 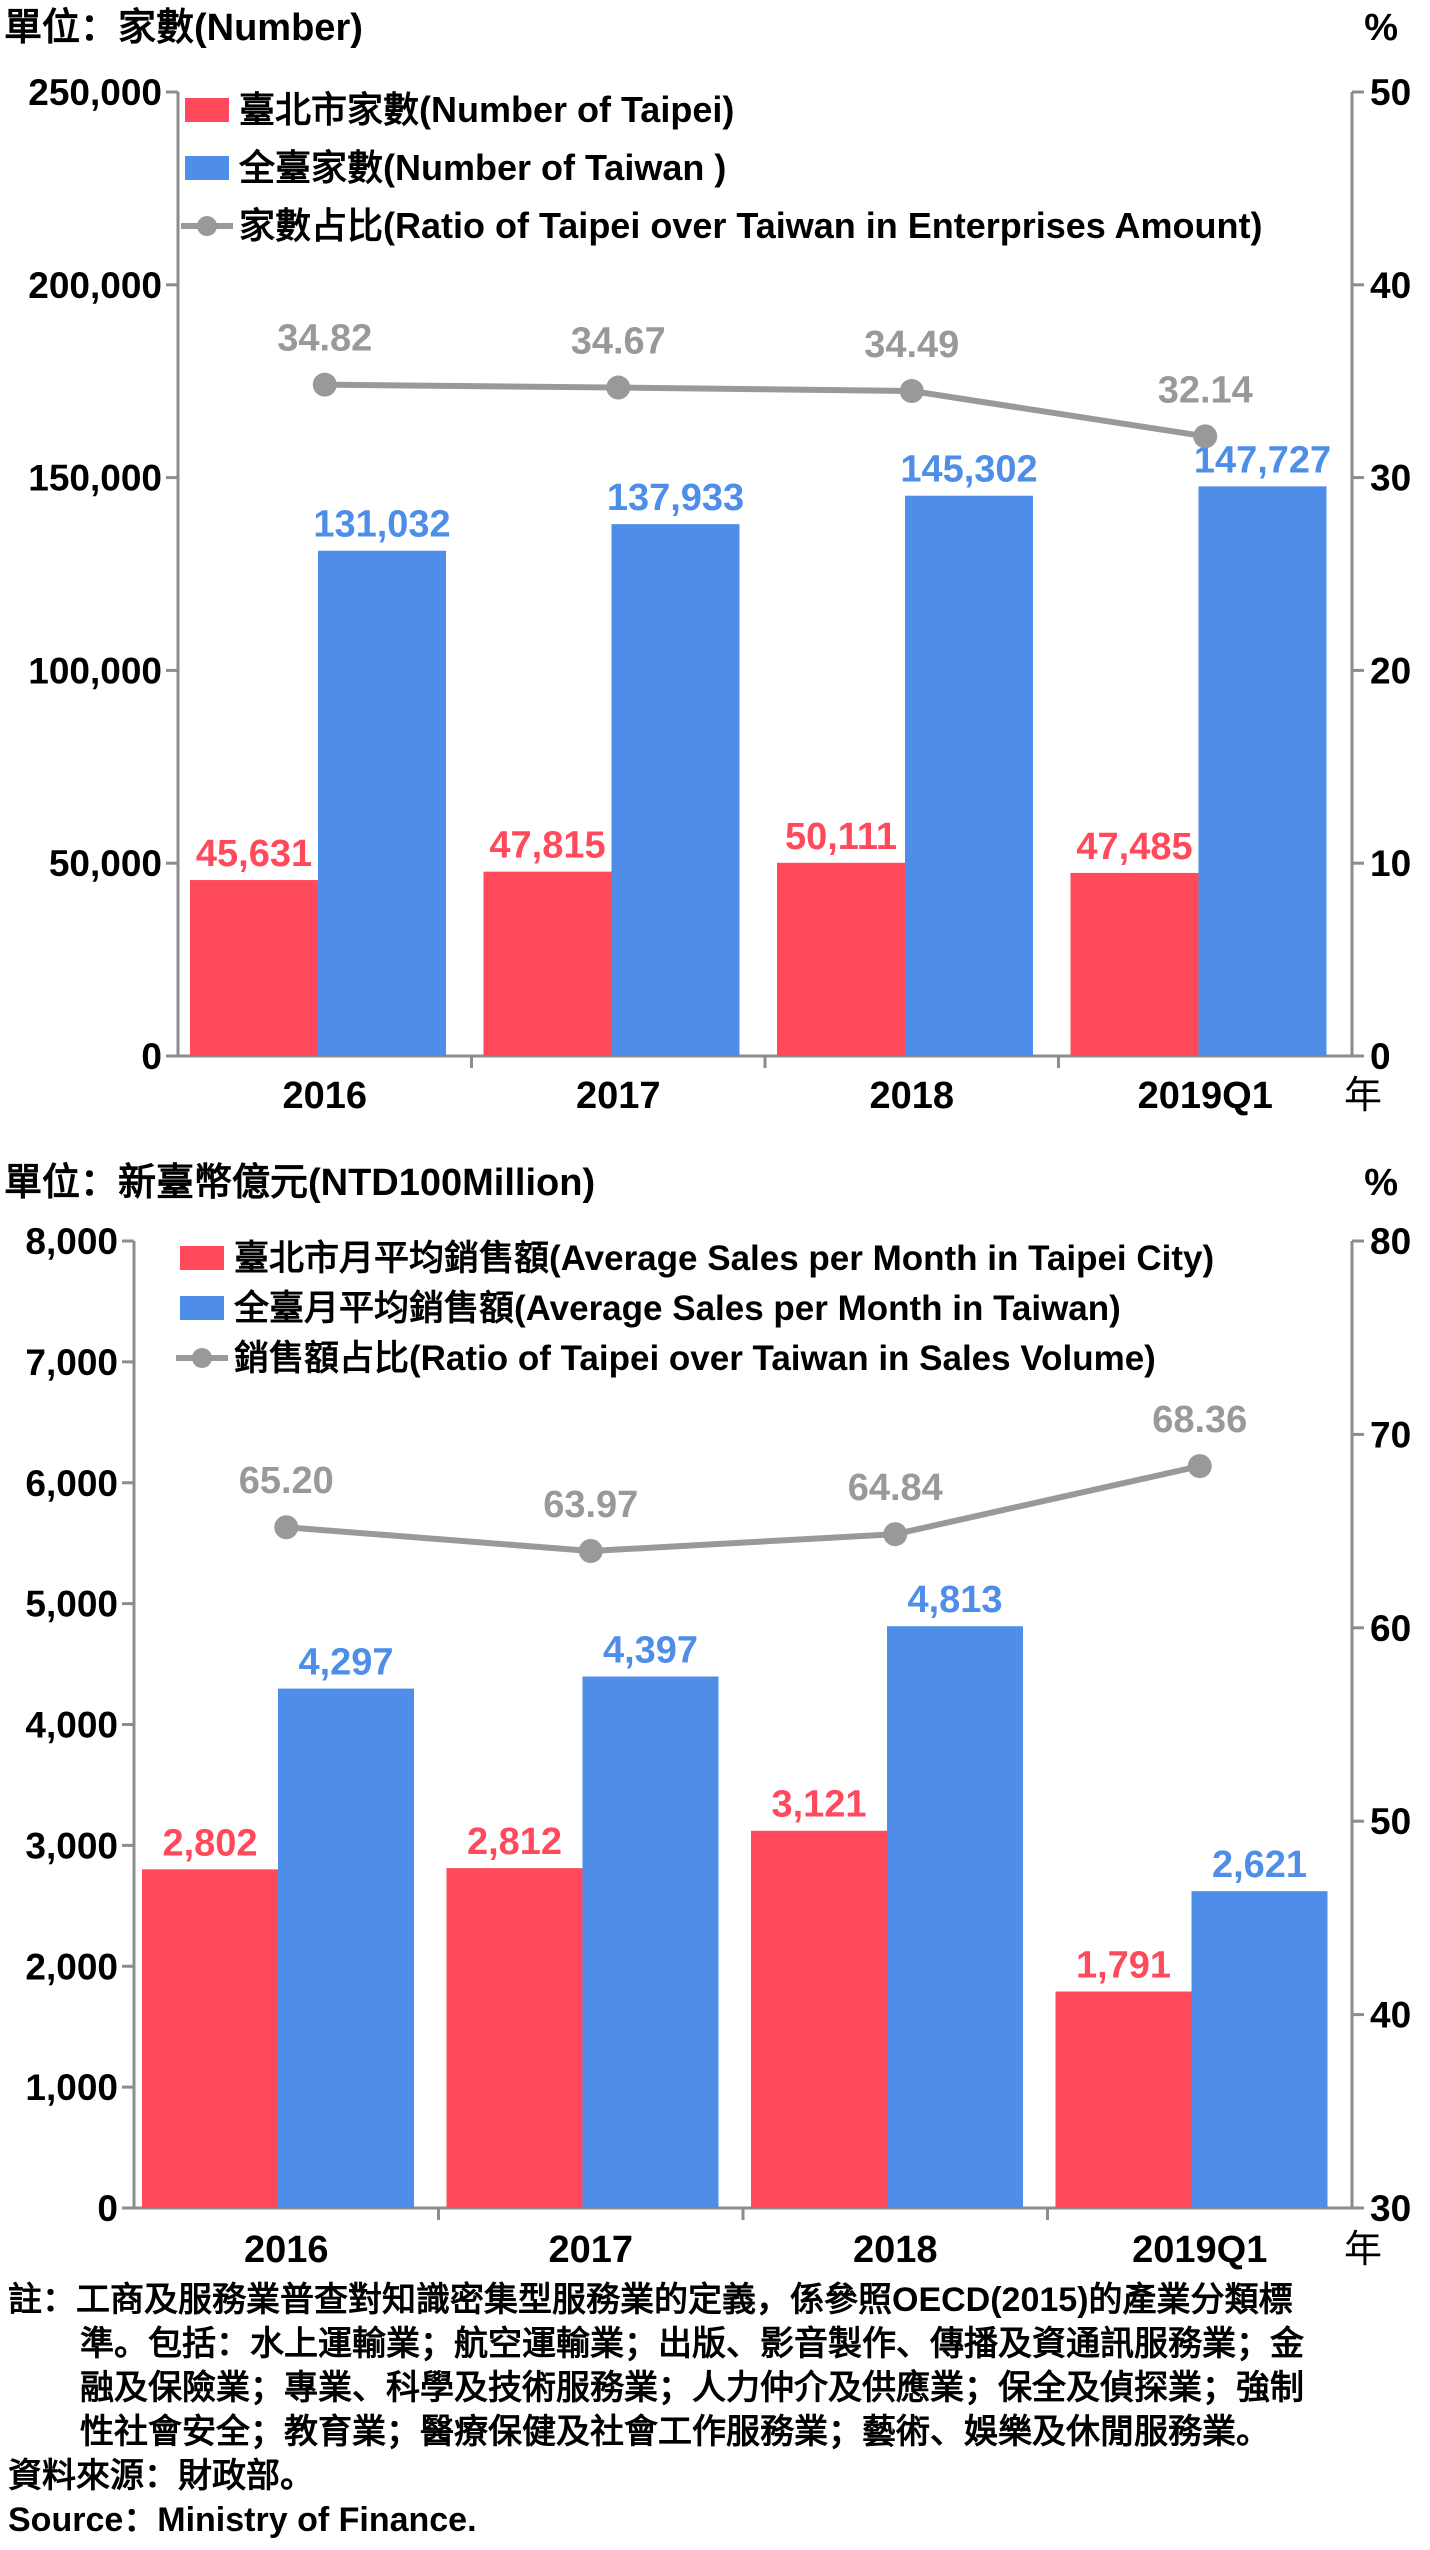 I want to click on chart1-category-label: 2019Q1, so click(x=1205, y=1096).